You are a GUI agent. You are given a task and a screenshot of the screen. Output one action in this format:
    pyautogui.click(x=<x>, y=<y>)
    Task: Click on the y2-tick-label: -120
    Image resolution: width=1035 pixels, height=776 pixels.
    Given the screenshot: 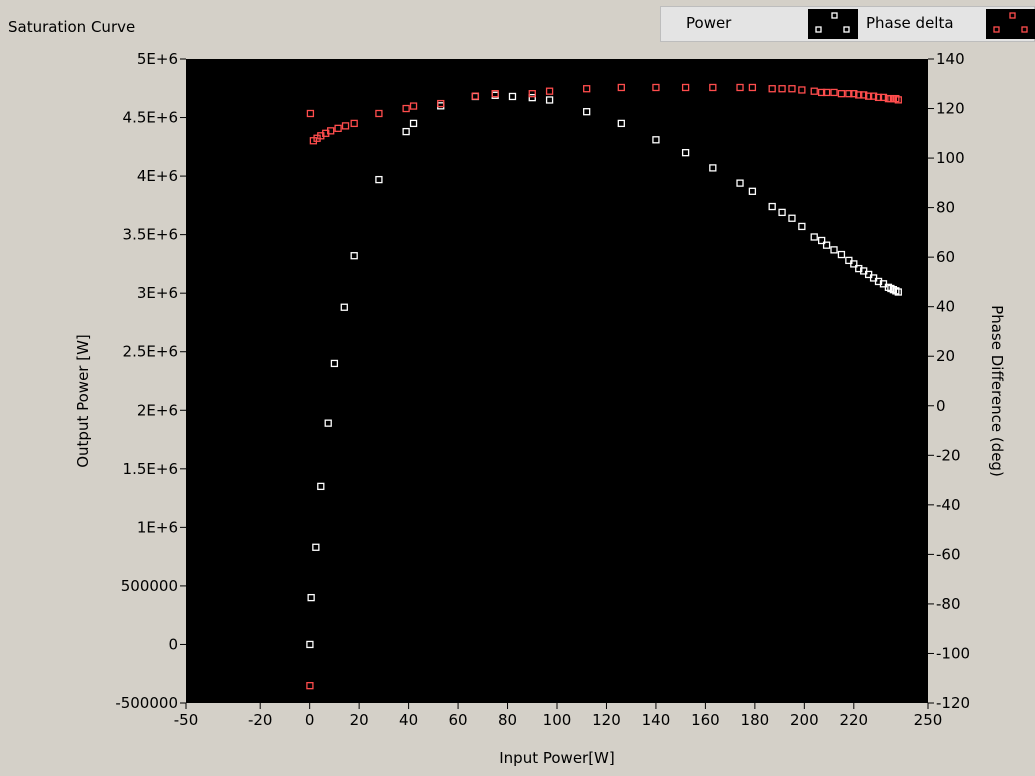 What is the action you would take?
    pyautogui.click(x=953, y=703)
    